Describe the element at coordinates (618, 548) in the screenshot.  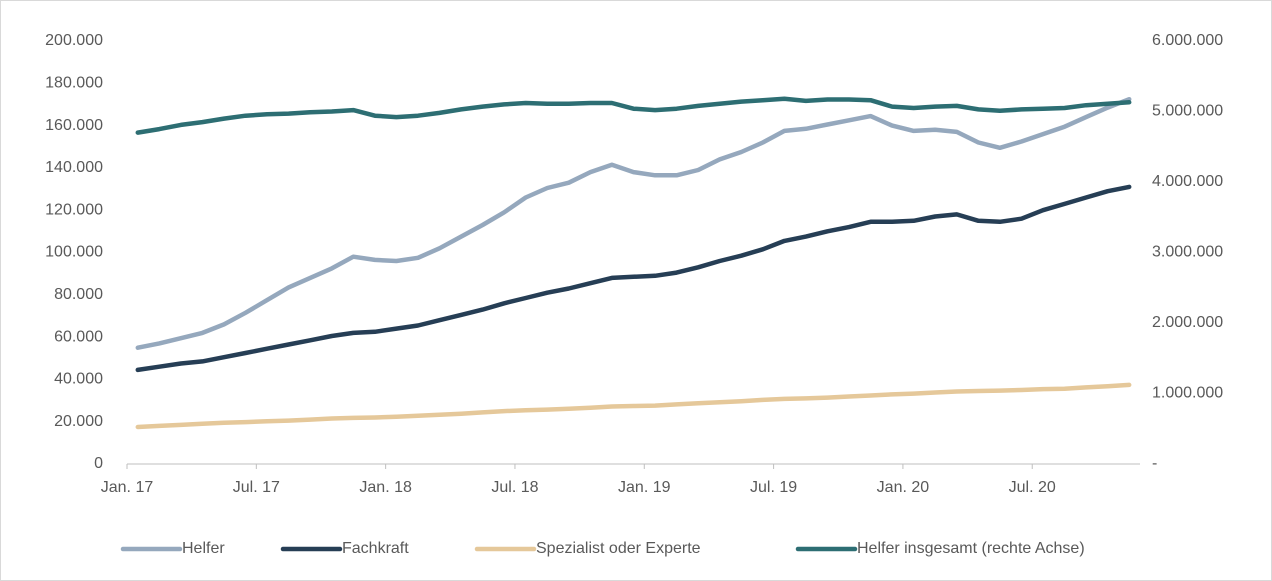
I see `legend-label: Spezialist oder Experte` at that location.